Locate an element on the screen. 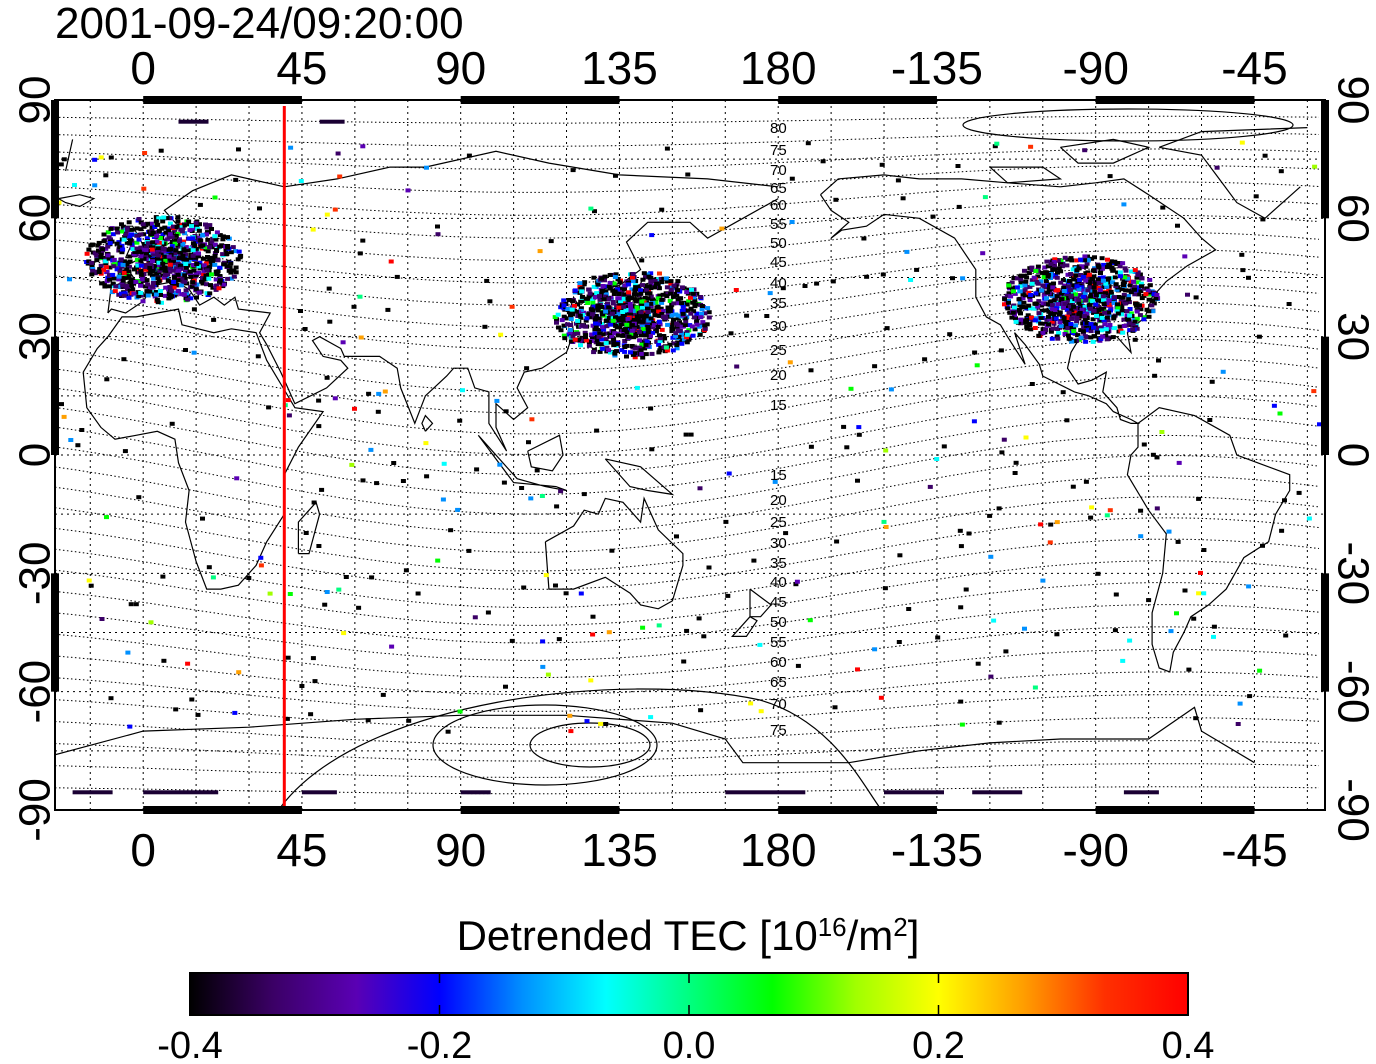 This screenshot has height=1064, width=1376. lon-tick-label-top: 0 is located at coordinates (143, 68).